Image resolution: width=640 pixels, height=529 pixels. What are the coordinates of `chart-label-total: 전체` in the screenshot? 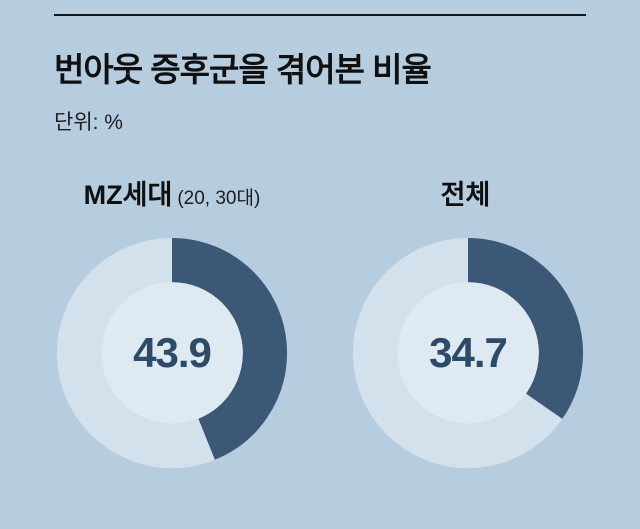 It's located at (468, 197).